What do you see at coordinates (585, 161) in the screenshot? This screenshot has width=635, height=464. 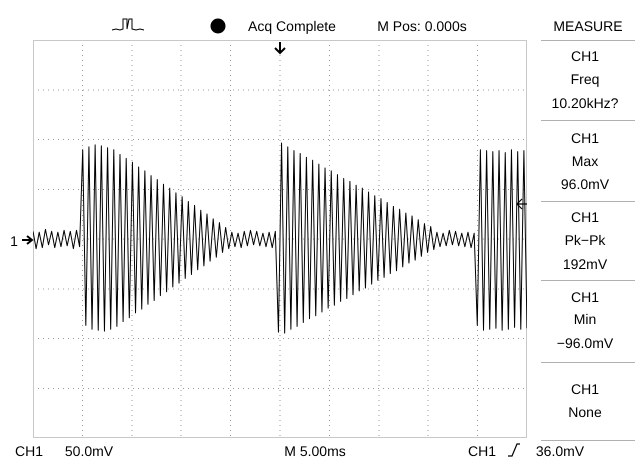 I see `text: Max` at bounding box center [585, 161].